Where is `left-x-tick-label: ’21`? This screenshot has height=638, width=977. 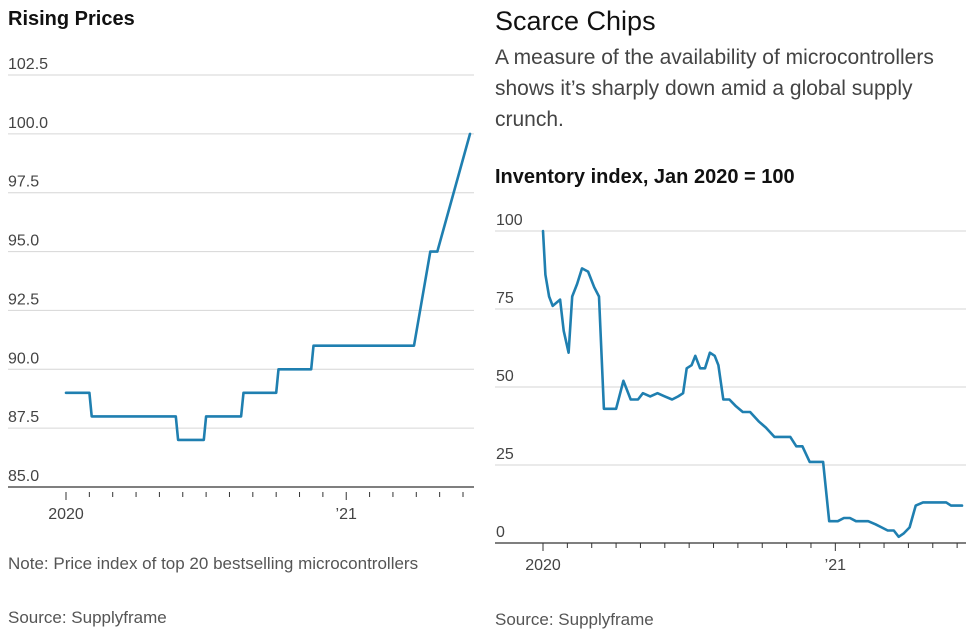 left-x-tick-label: ’21 is located at coordinates (346, 514).